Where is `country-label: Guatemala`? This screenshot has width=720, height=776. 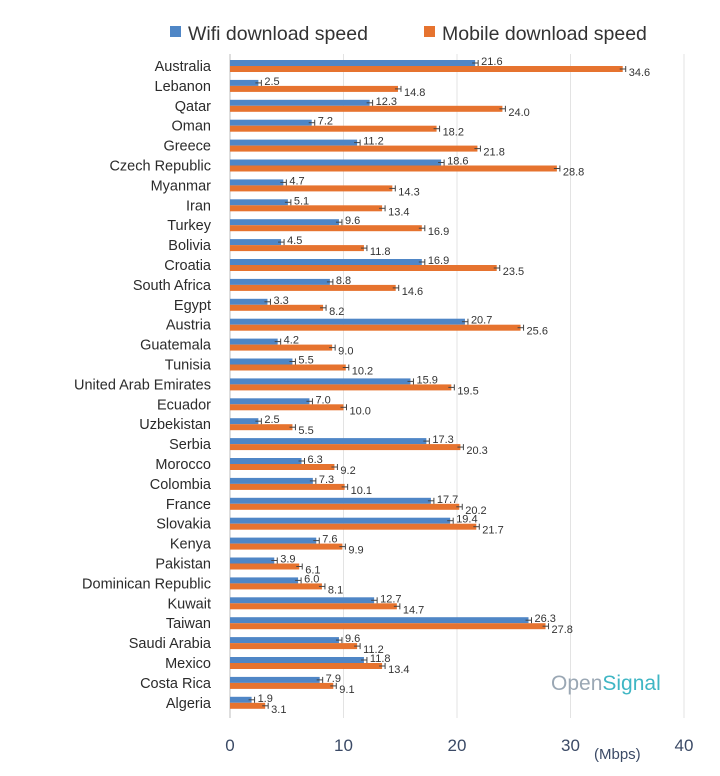
country-label: Guatemala is located at coordinates (176, 346).